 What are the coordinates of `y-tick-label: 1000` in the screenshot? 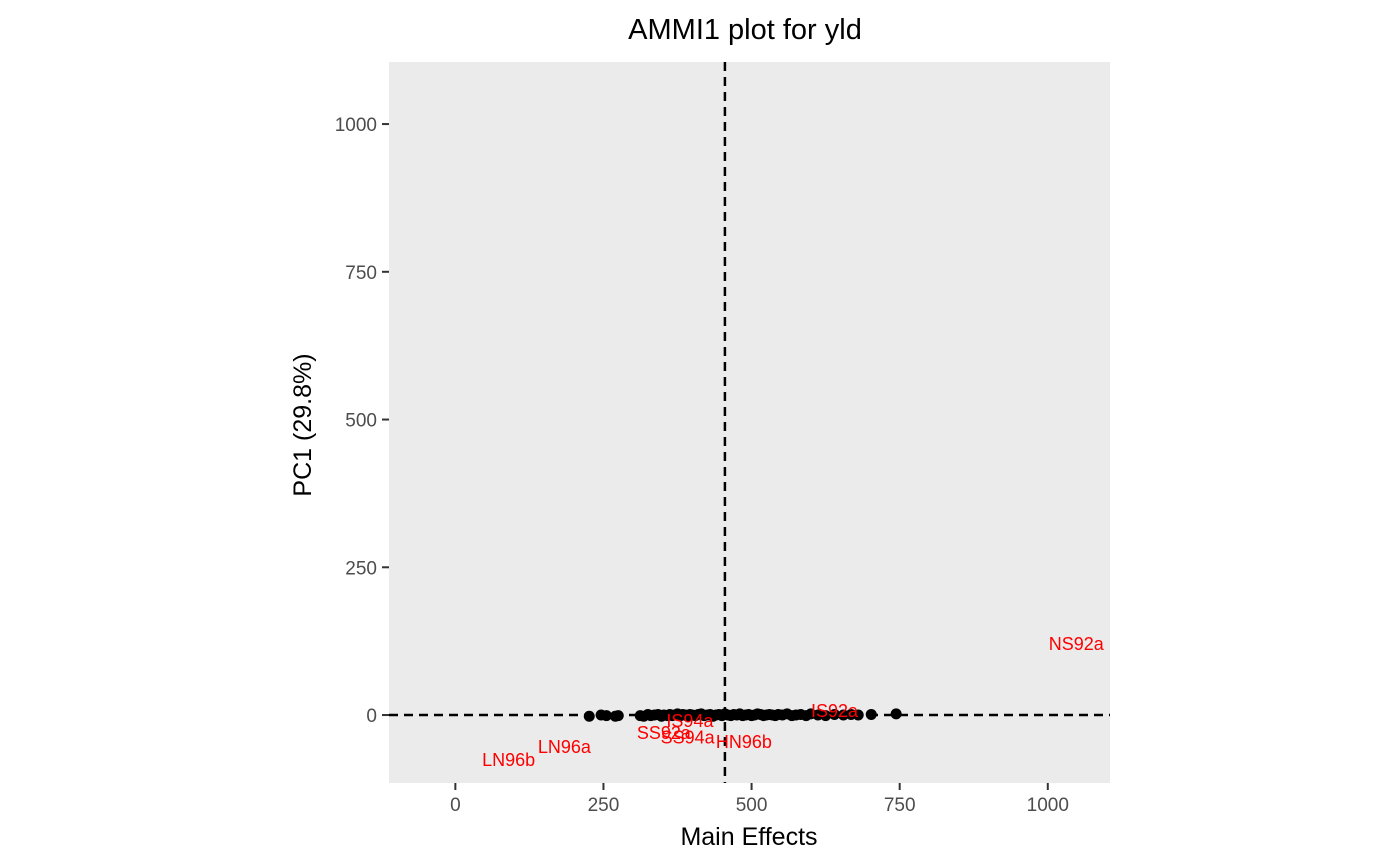 It's located at (356, 125).